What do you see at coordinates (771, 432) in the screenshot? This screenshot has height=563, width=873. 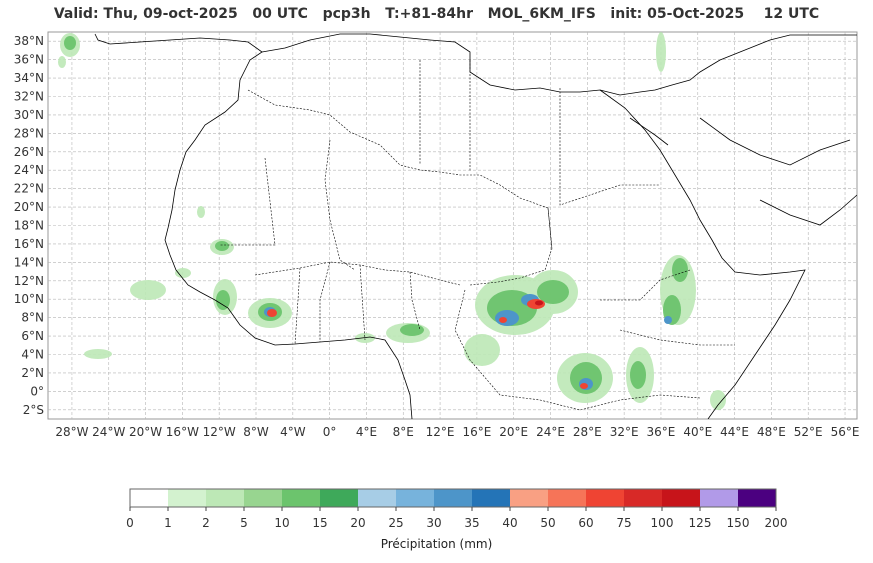 I see `lon-tick-label: 48°E` at bounding box center [771, 432].